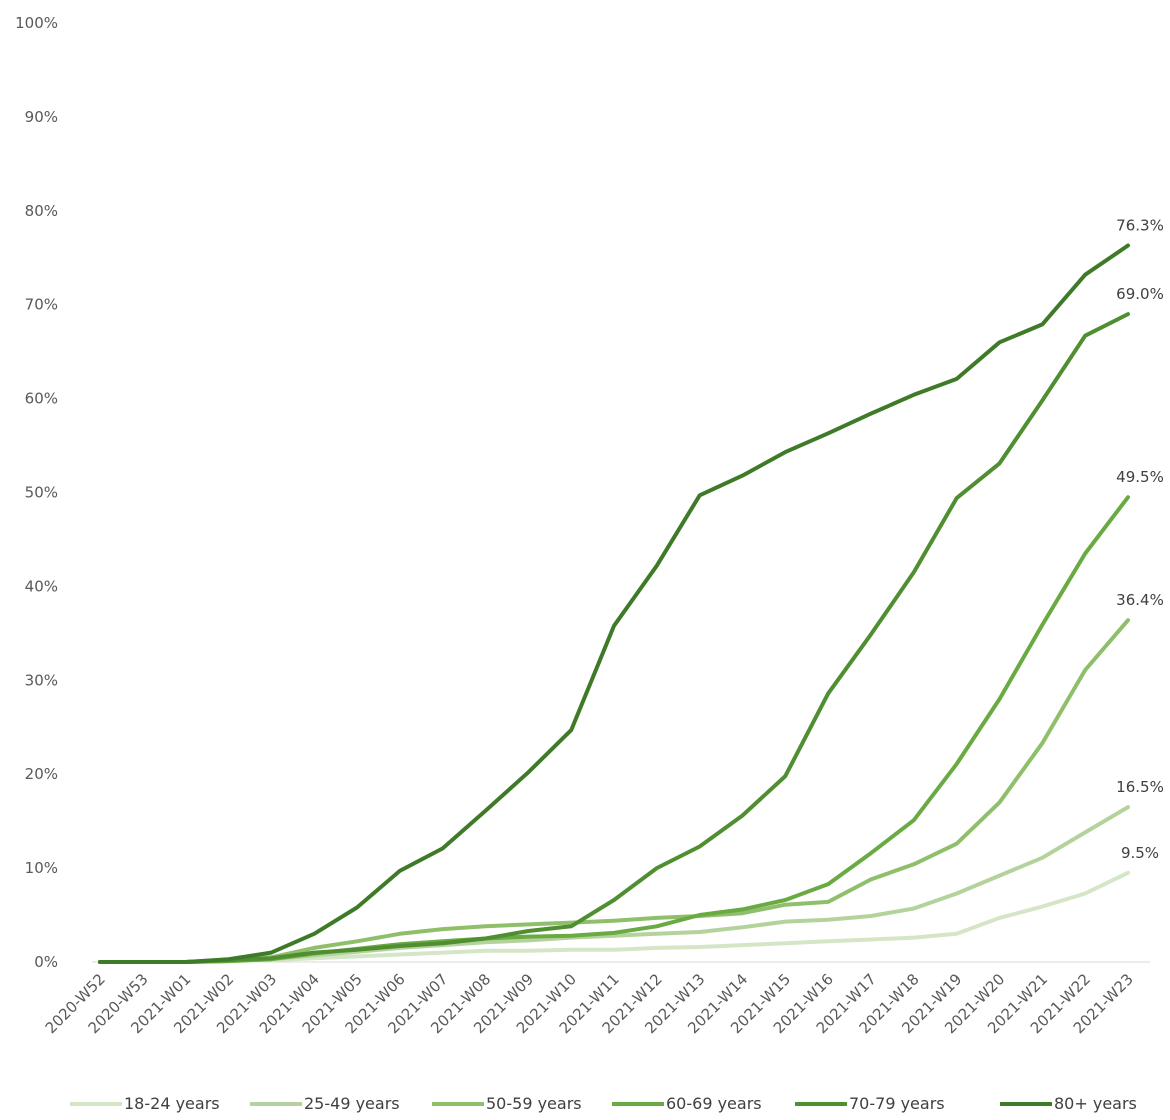 This screenshot has width=1170, height=1120. Describe the element at coordinates (897, 1103) in the screenshot. I see `legend-label-70-79-years: 70-79 years` at that location.